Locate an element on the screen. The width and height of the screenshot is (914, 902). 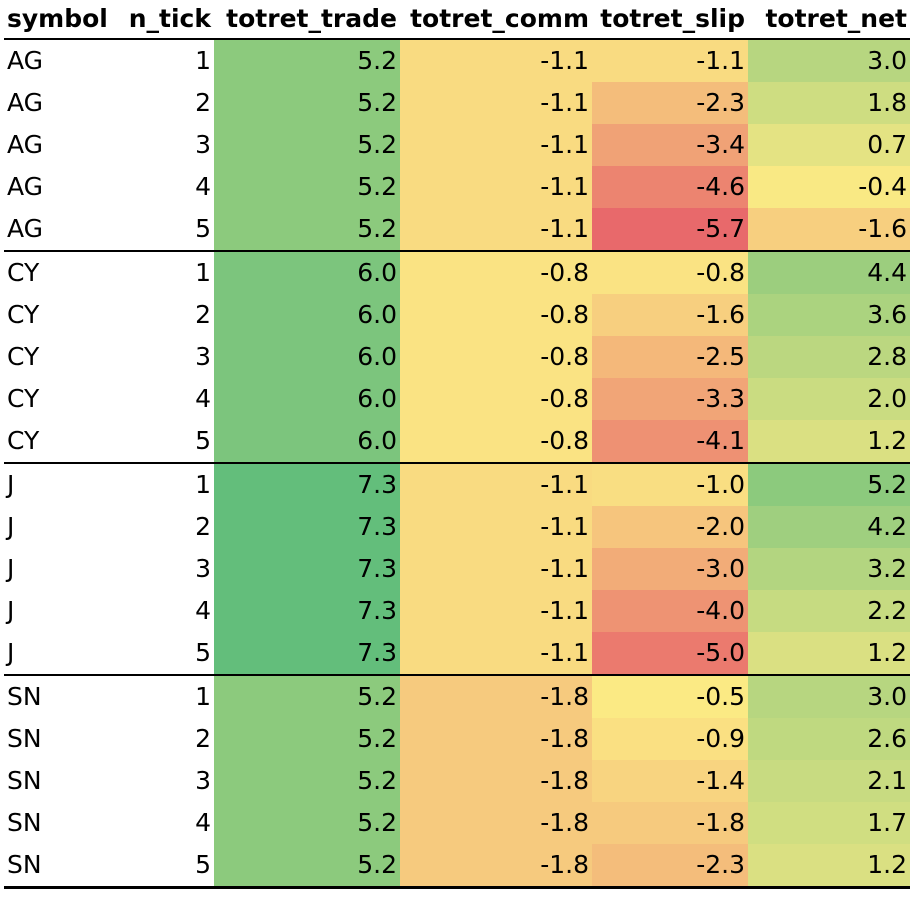
cell-totret-net: 3.2 is located at coordinates (829, 569).